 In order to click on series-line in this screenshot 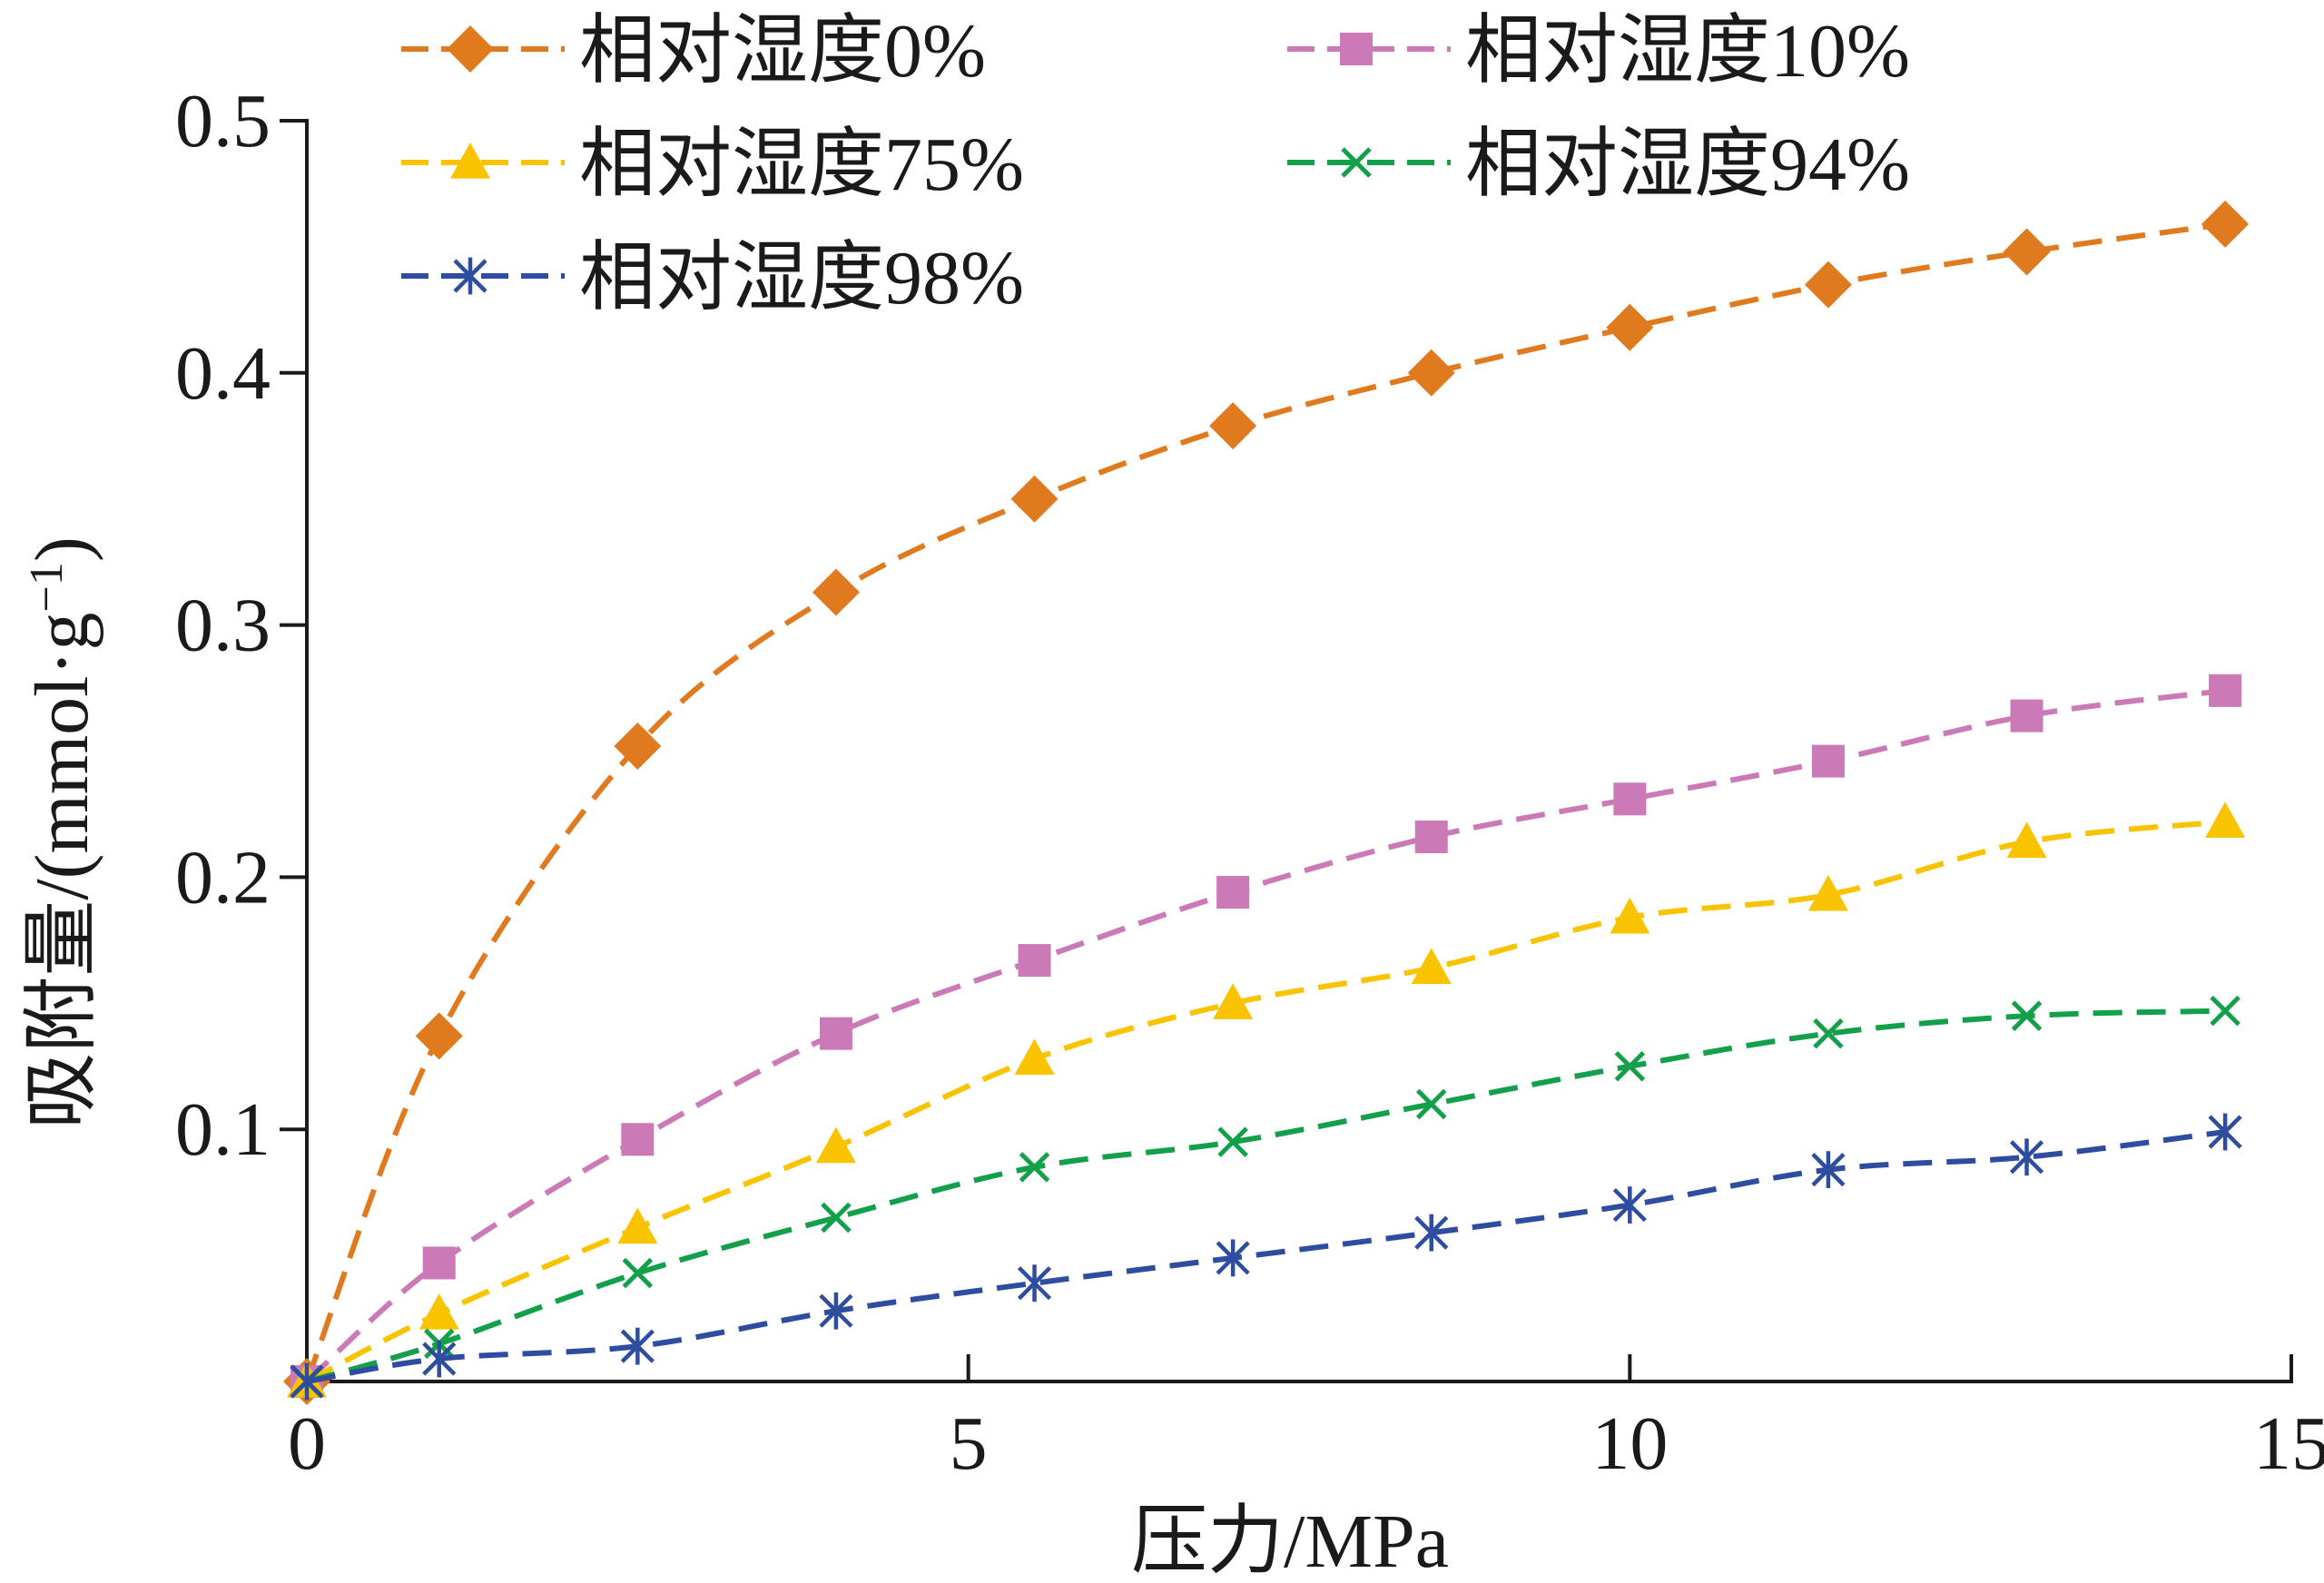, I will do `click(1266, 1256)`.